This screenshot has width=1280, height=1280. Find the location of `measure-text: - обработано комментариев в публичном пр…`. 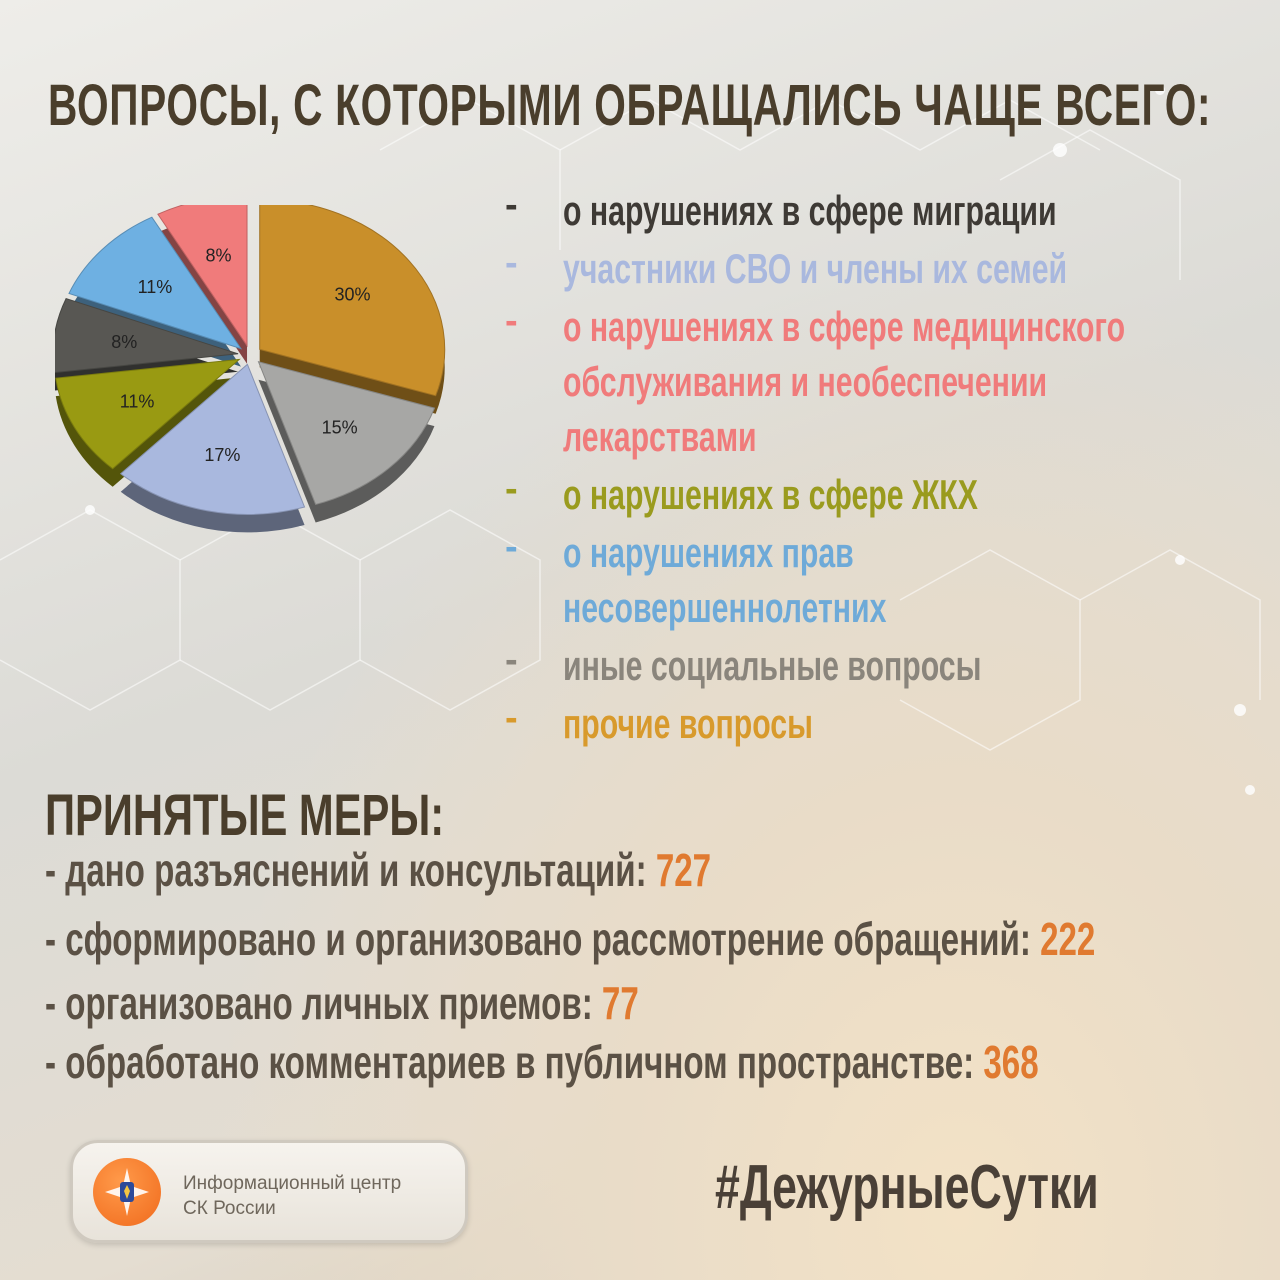

measure-text: - обработано комментариев в публичном пр… is located at coordinates (514, 1062).